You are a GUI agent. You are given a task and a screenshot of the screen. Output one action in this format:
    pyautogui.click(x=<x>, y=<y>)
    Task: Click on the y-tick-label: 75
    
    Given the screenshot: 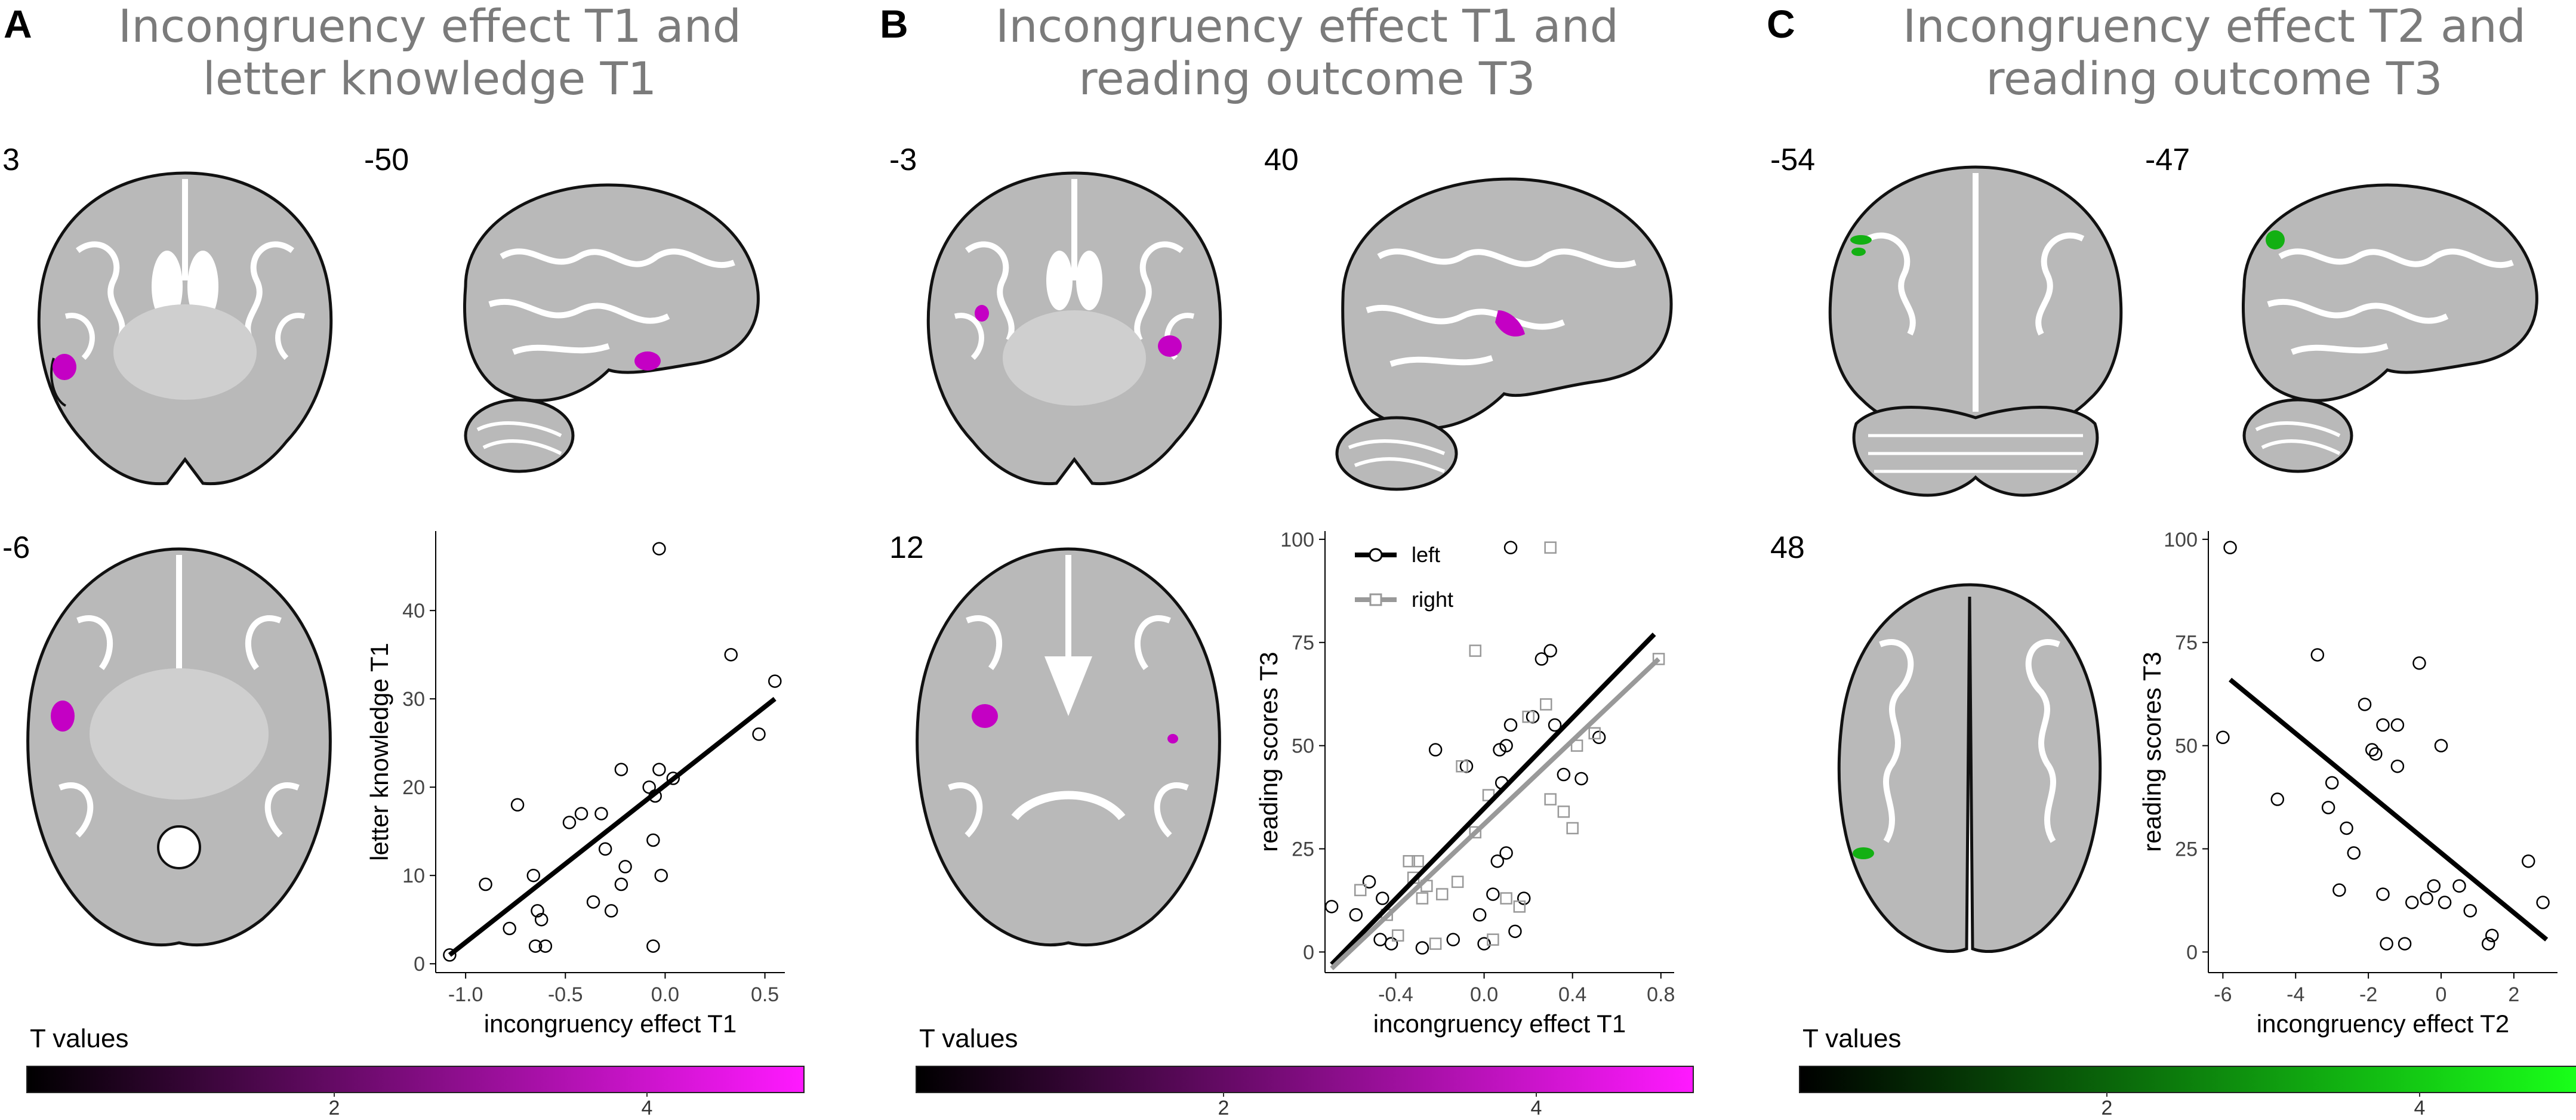 What is the action you would take?
    pyautogui.click(x=2186, y=643)
    